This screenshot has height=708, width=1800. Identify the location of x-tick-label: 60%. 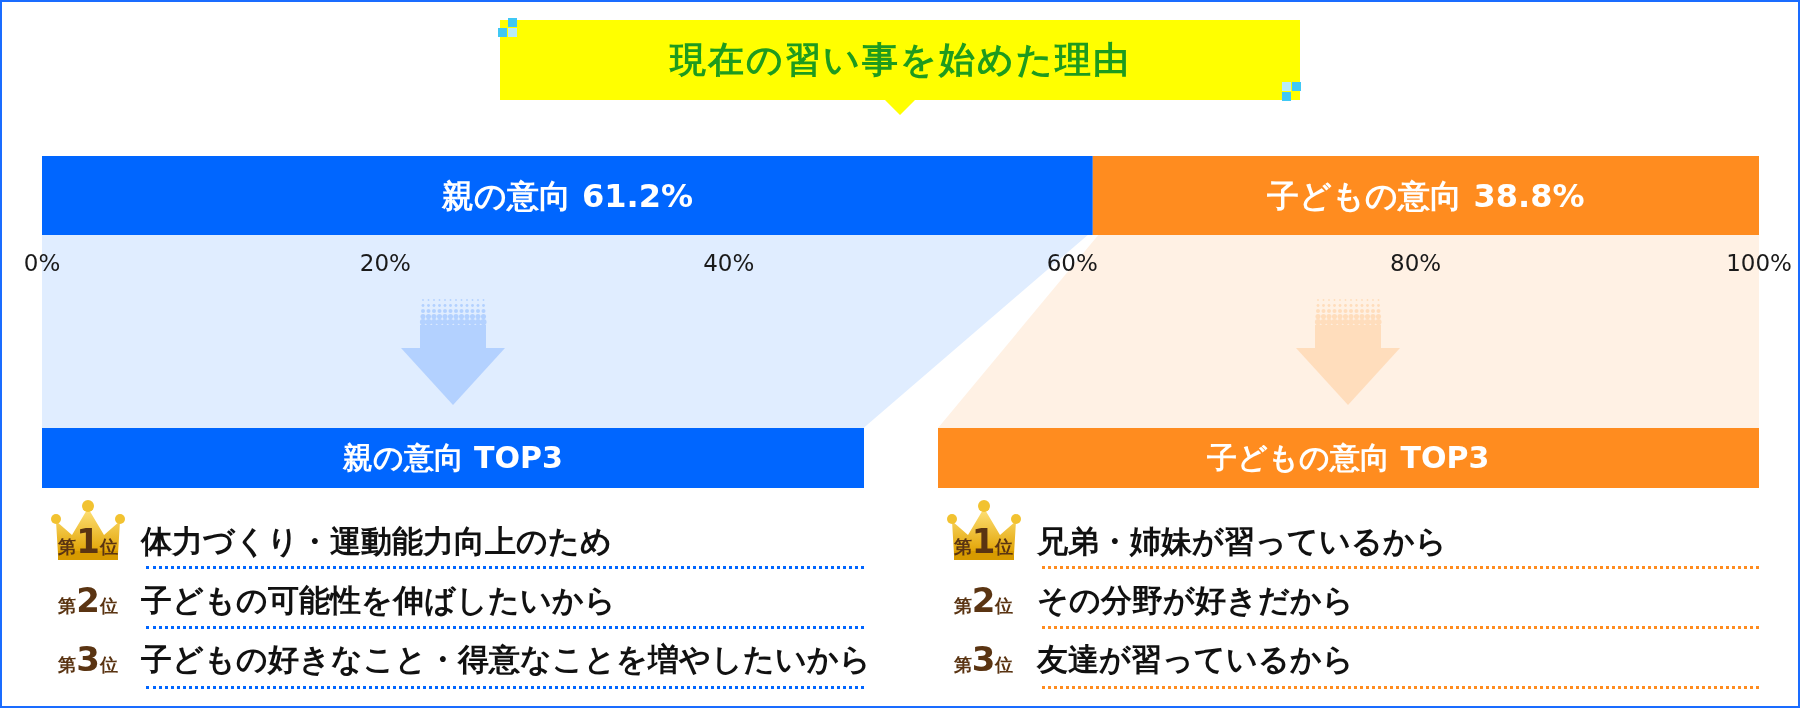
(1072, 262).